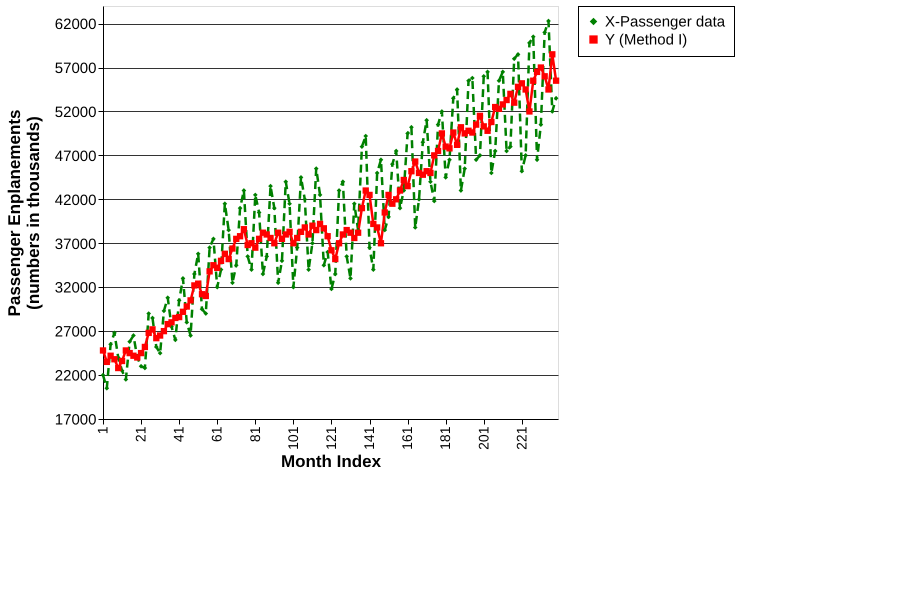 The image size is (899, 595). What do you see at coordinates (75, 25) in the screenshot?
I see `y-tick-label: 62000` at bounding box center [75, 25].